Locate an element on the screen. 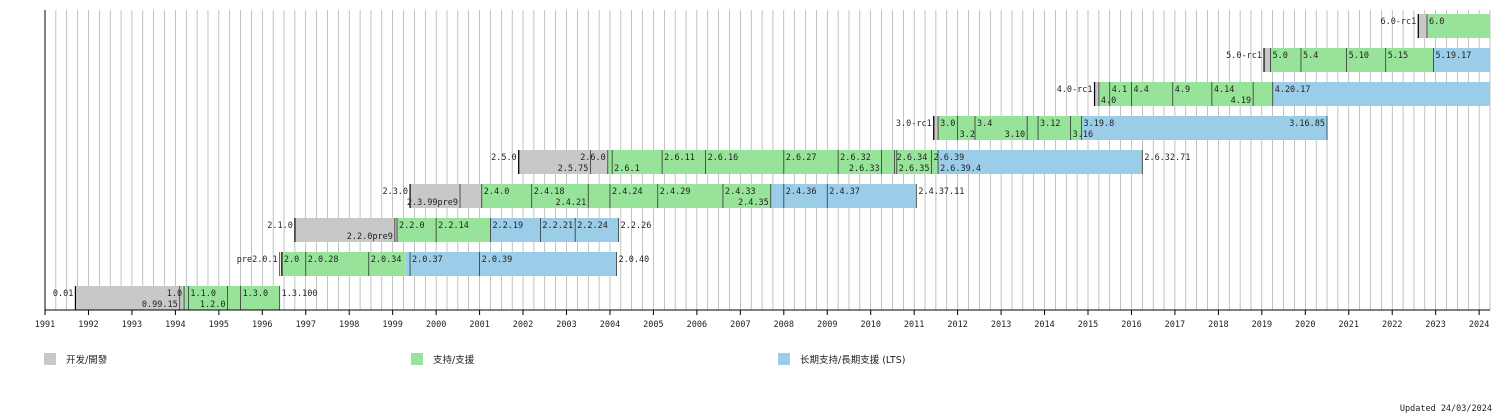 The image size is (1500, 420). legend-item-dev: 开发/開發 is located at coordinates (75, 359).